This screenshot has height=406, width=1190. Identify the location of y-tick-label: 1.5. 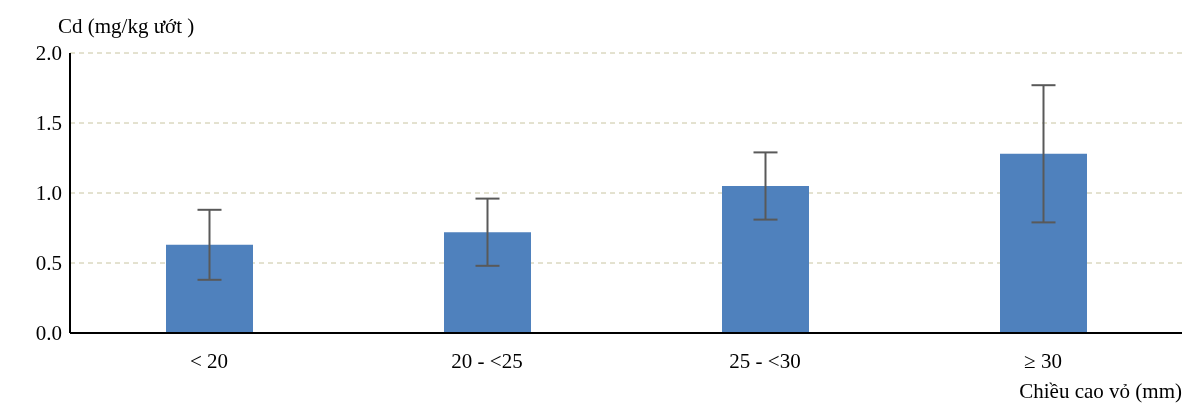
(48, 123).